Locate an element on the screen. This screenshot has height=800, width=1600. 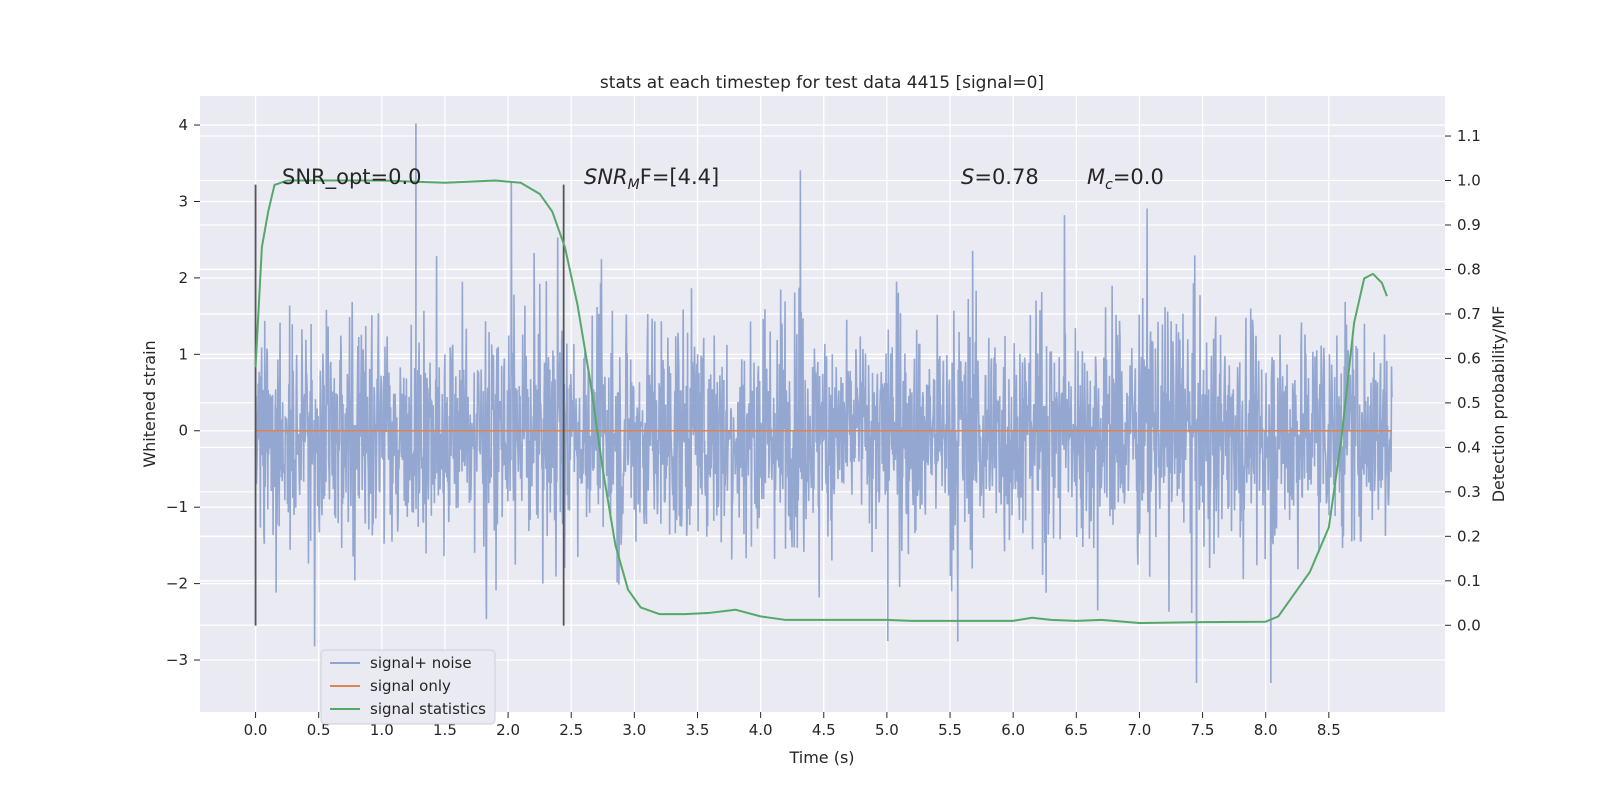
legend-label-signal-only: signal only is located at coordinates (410, 686).